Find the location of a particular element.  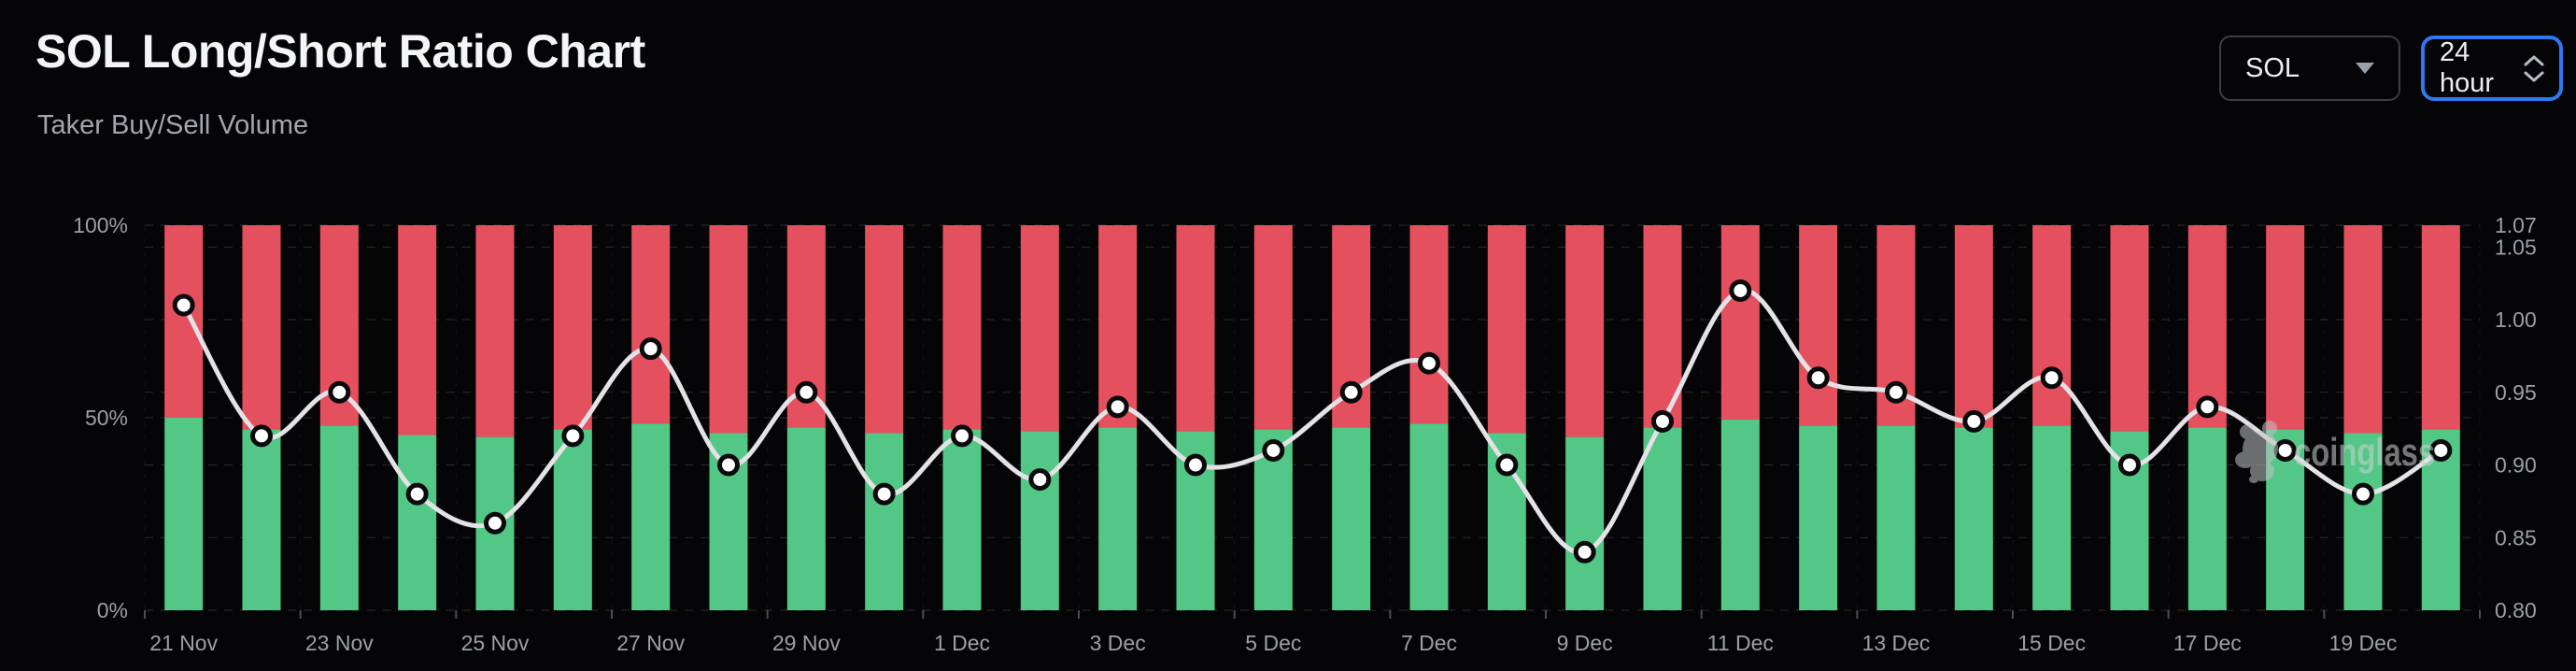

chevron-up-down-icon is located at coordinates (2534, 68).